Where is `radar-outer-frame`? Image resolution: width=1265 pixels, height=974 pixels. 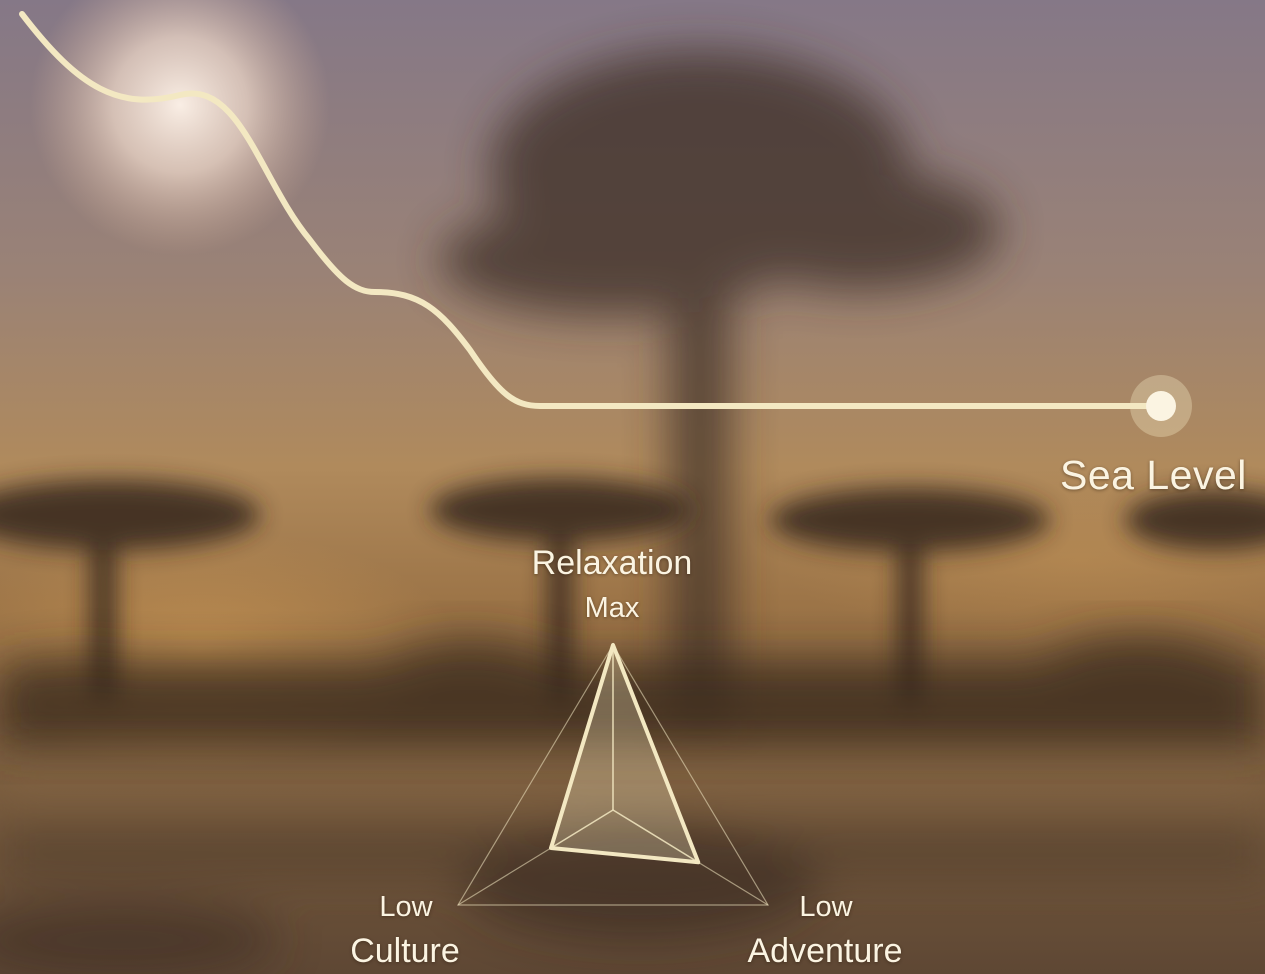 radar-outer-frame is located at coordinates (613, 774).